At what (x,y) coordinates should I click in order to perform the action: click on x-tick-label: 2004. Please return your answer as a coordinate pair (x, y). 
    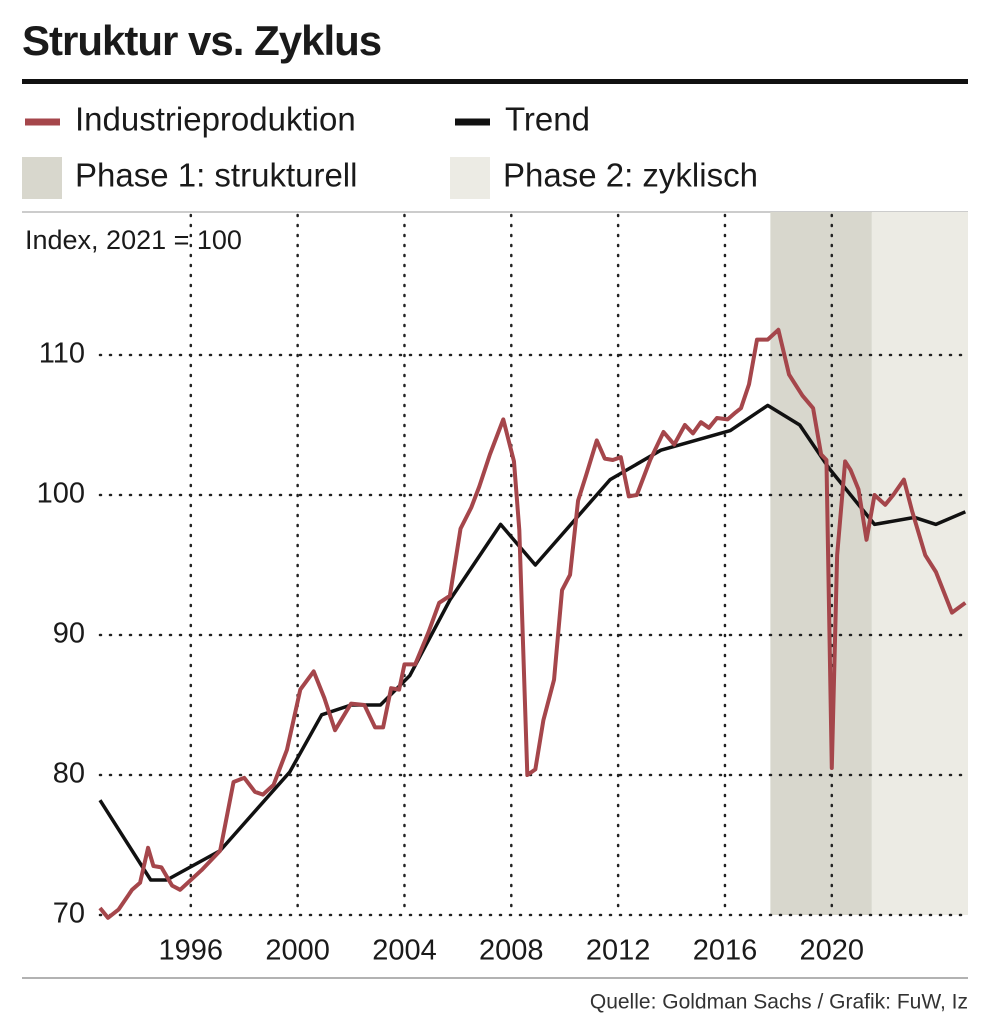
    Looking at the image, I should click on (404, 951).